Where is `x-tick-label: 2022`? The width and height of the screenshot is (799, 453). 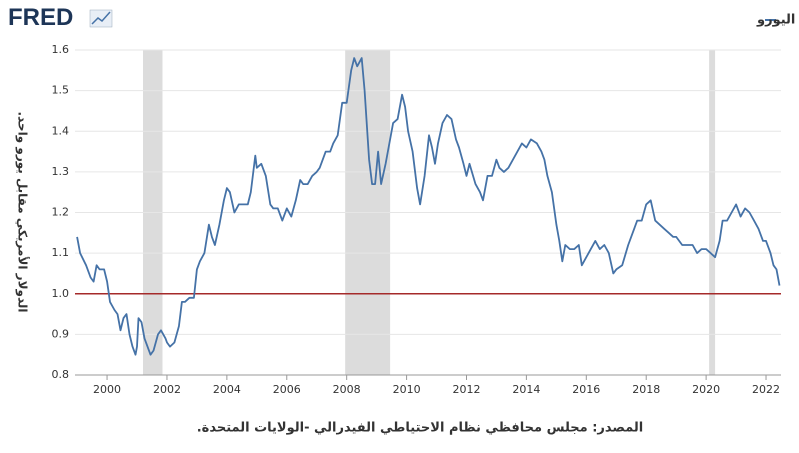 x-tick-label: 2022 is located at coordinates (766, 389).